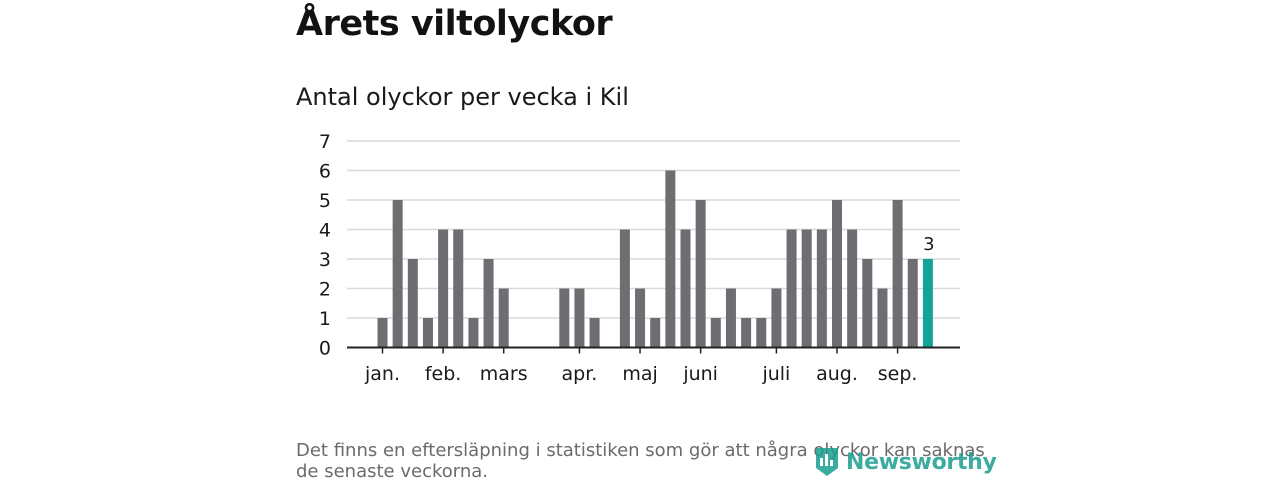 The image size is (1280, 480). What do you see at coordinates (775, 374) in the screenshot?
I see `x-tick-label: juli` at bounding box center [775, 374].